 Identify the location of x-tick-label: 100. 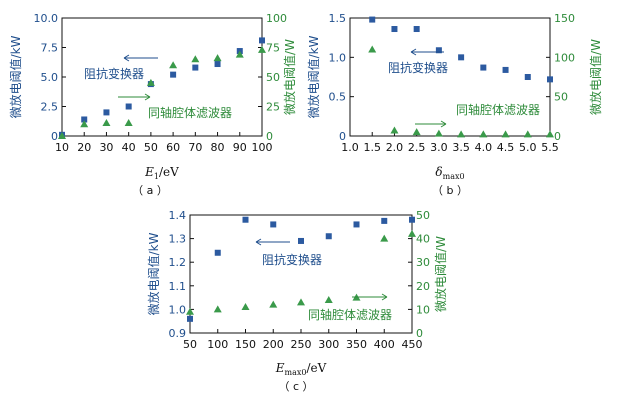
(262, 147).